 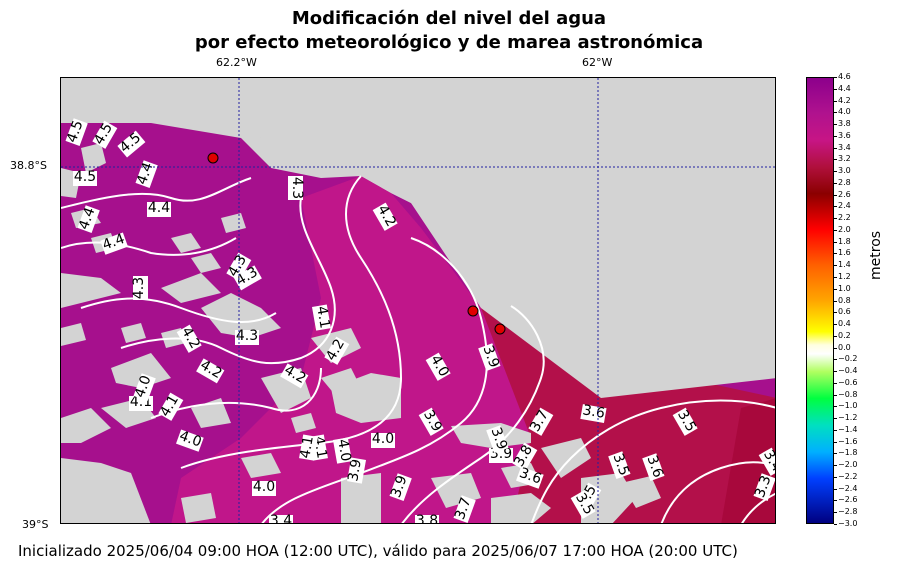 I want to click on colorbar-tick: −2.6, so click(x=845, y=500).